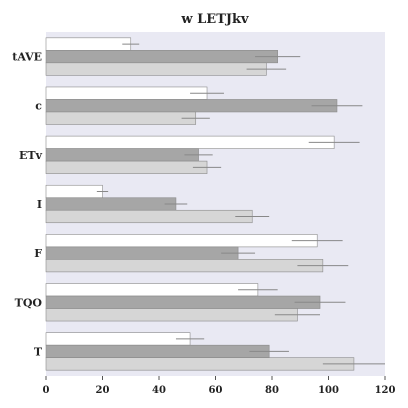 The image size is (408, 408). Describe the element at coordinates (214, 19) in the screenshot. I see `chart-title: w LETJkv` at that location.